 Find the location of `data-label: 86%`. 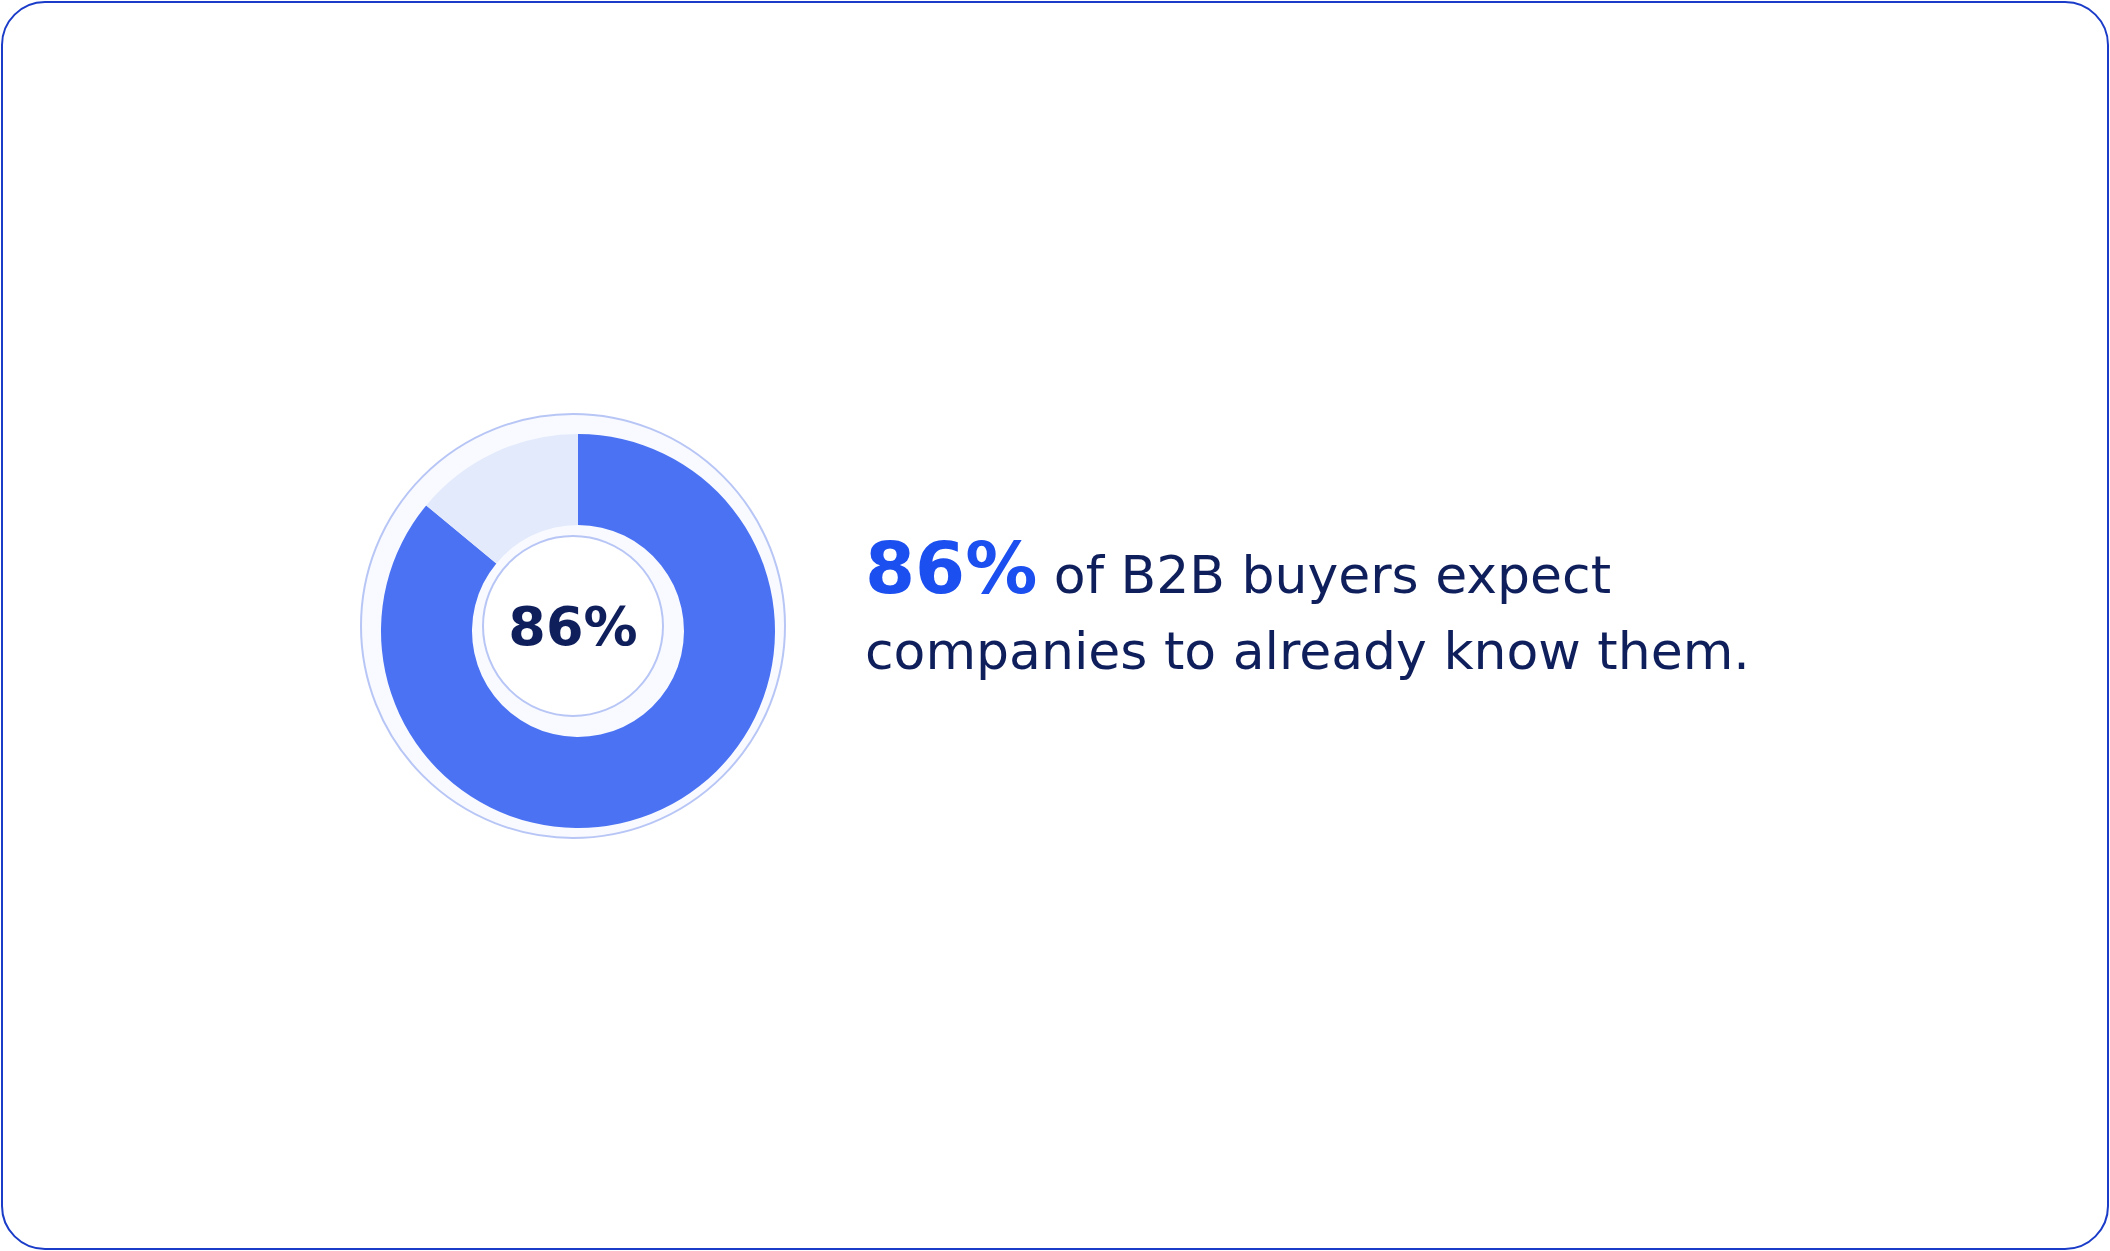

data-label: 86% is located at coordinates (573, 626).